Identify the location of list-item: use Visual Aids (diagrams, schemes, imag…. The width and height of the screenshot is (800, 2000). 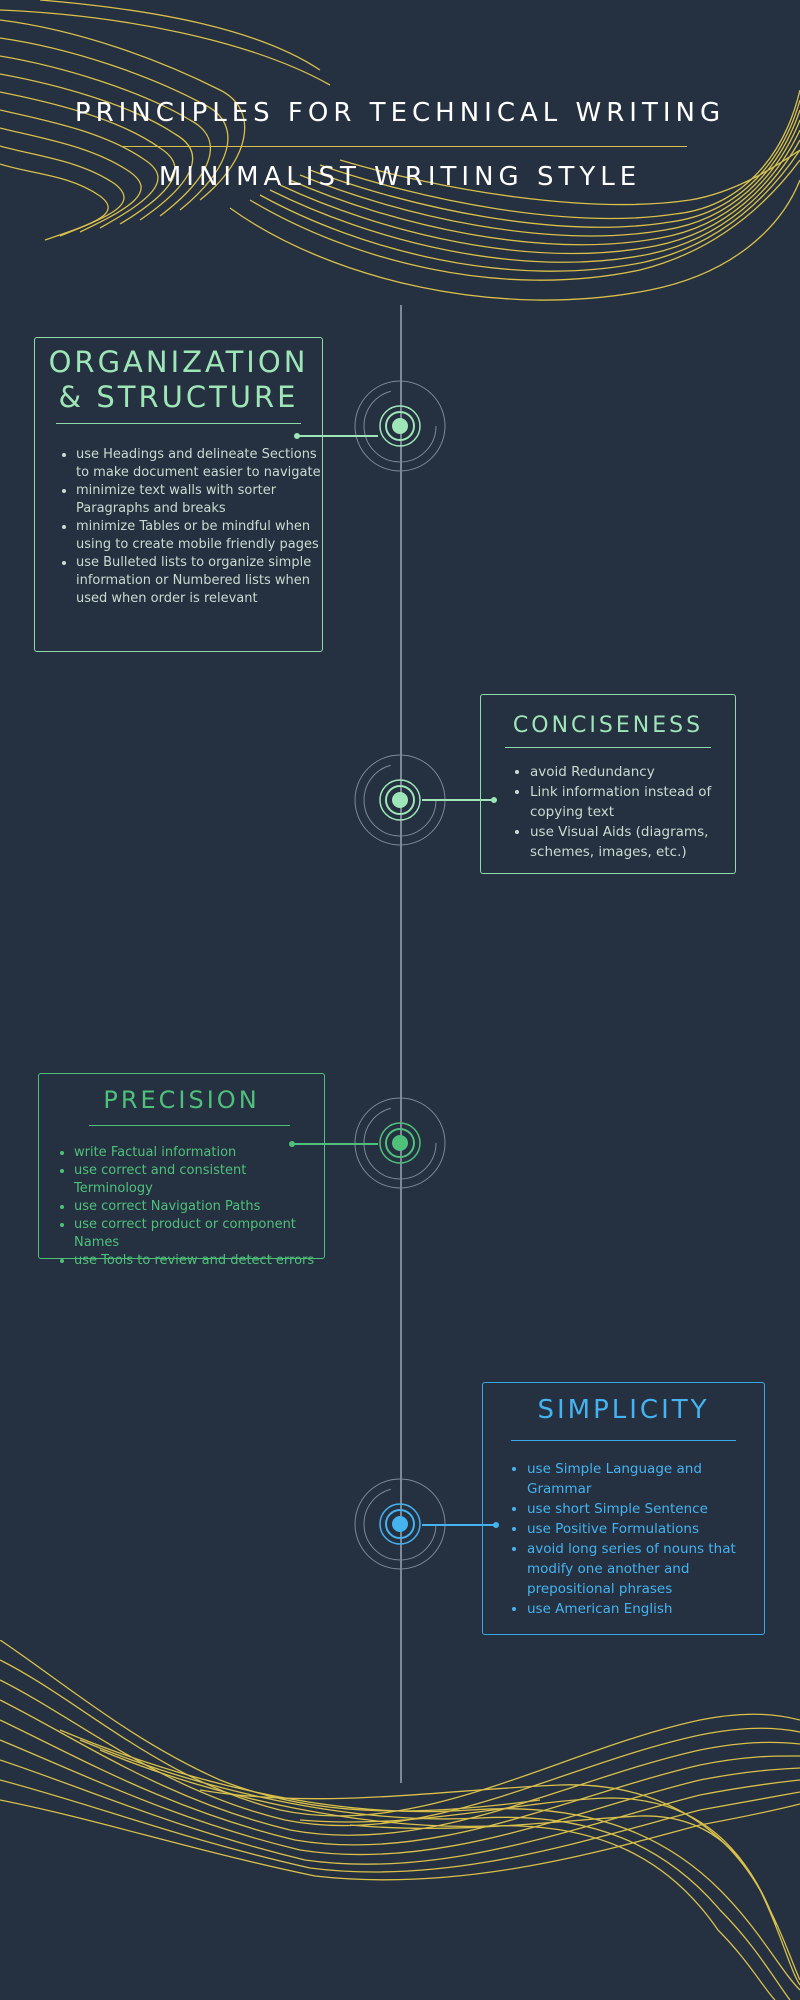
(627, 842).